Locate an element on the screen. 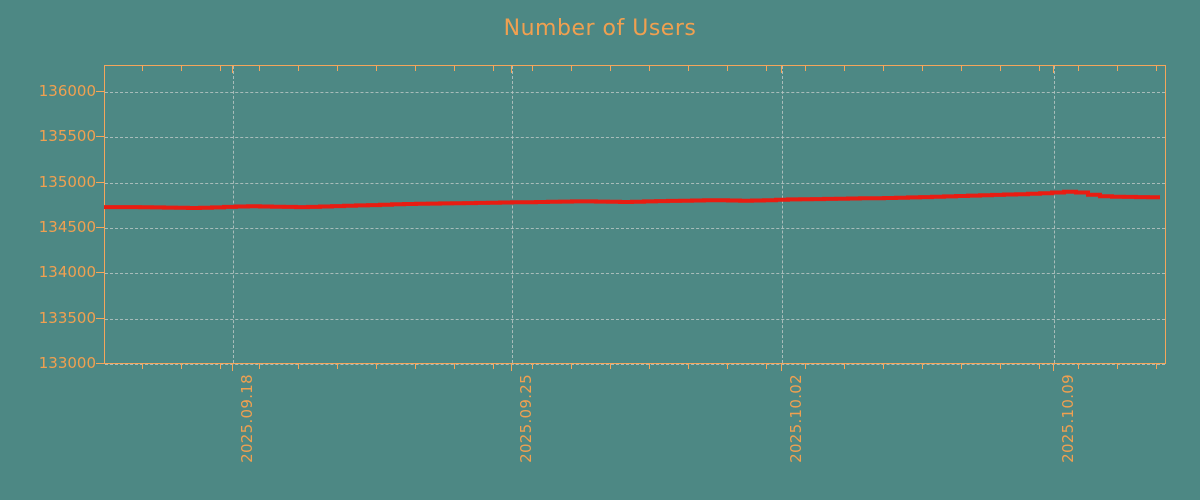 The width and height of the screenshot is (1200, 500). series-path is located at coordinates (632, 200).